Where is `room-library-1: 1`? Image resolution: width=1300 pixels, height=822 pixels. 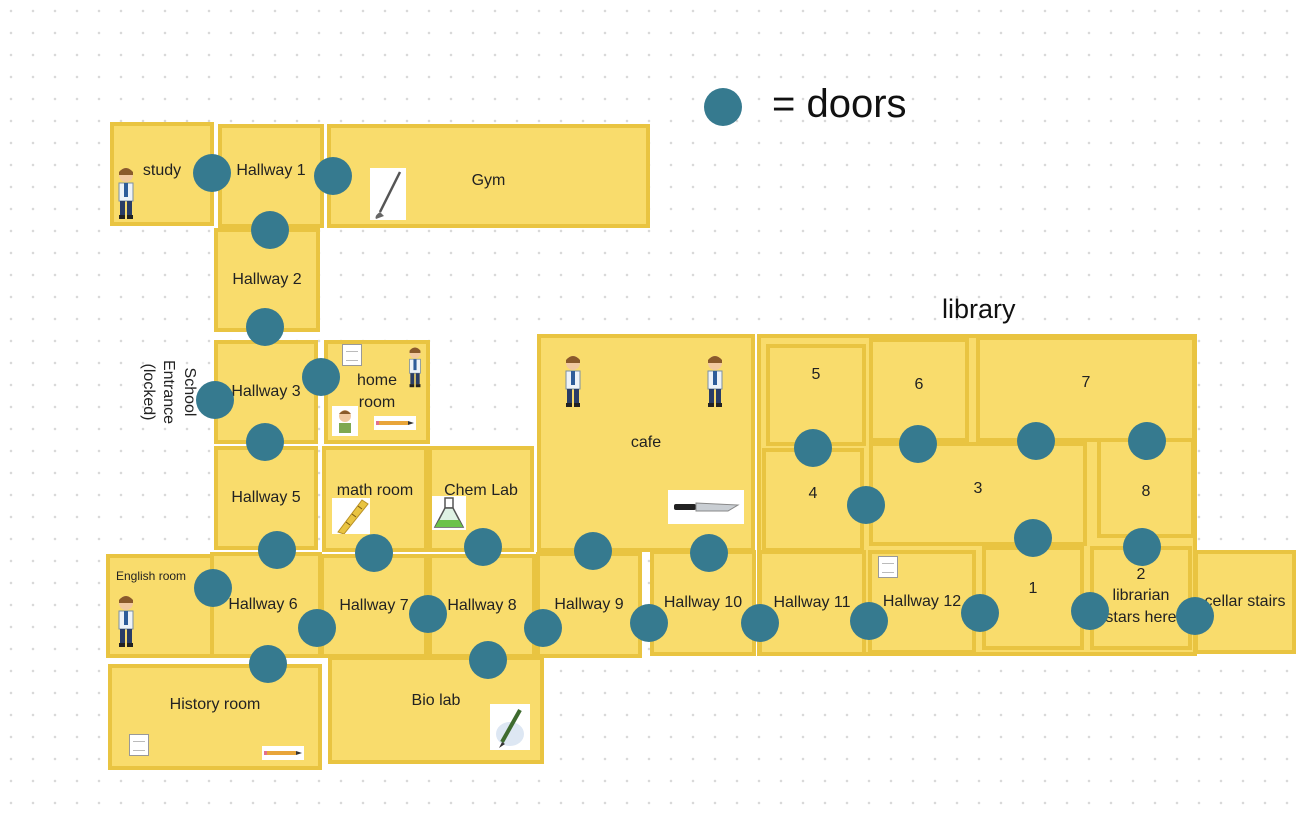
room-library-1: 1 is located at coordinates (1033, 598).